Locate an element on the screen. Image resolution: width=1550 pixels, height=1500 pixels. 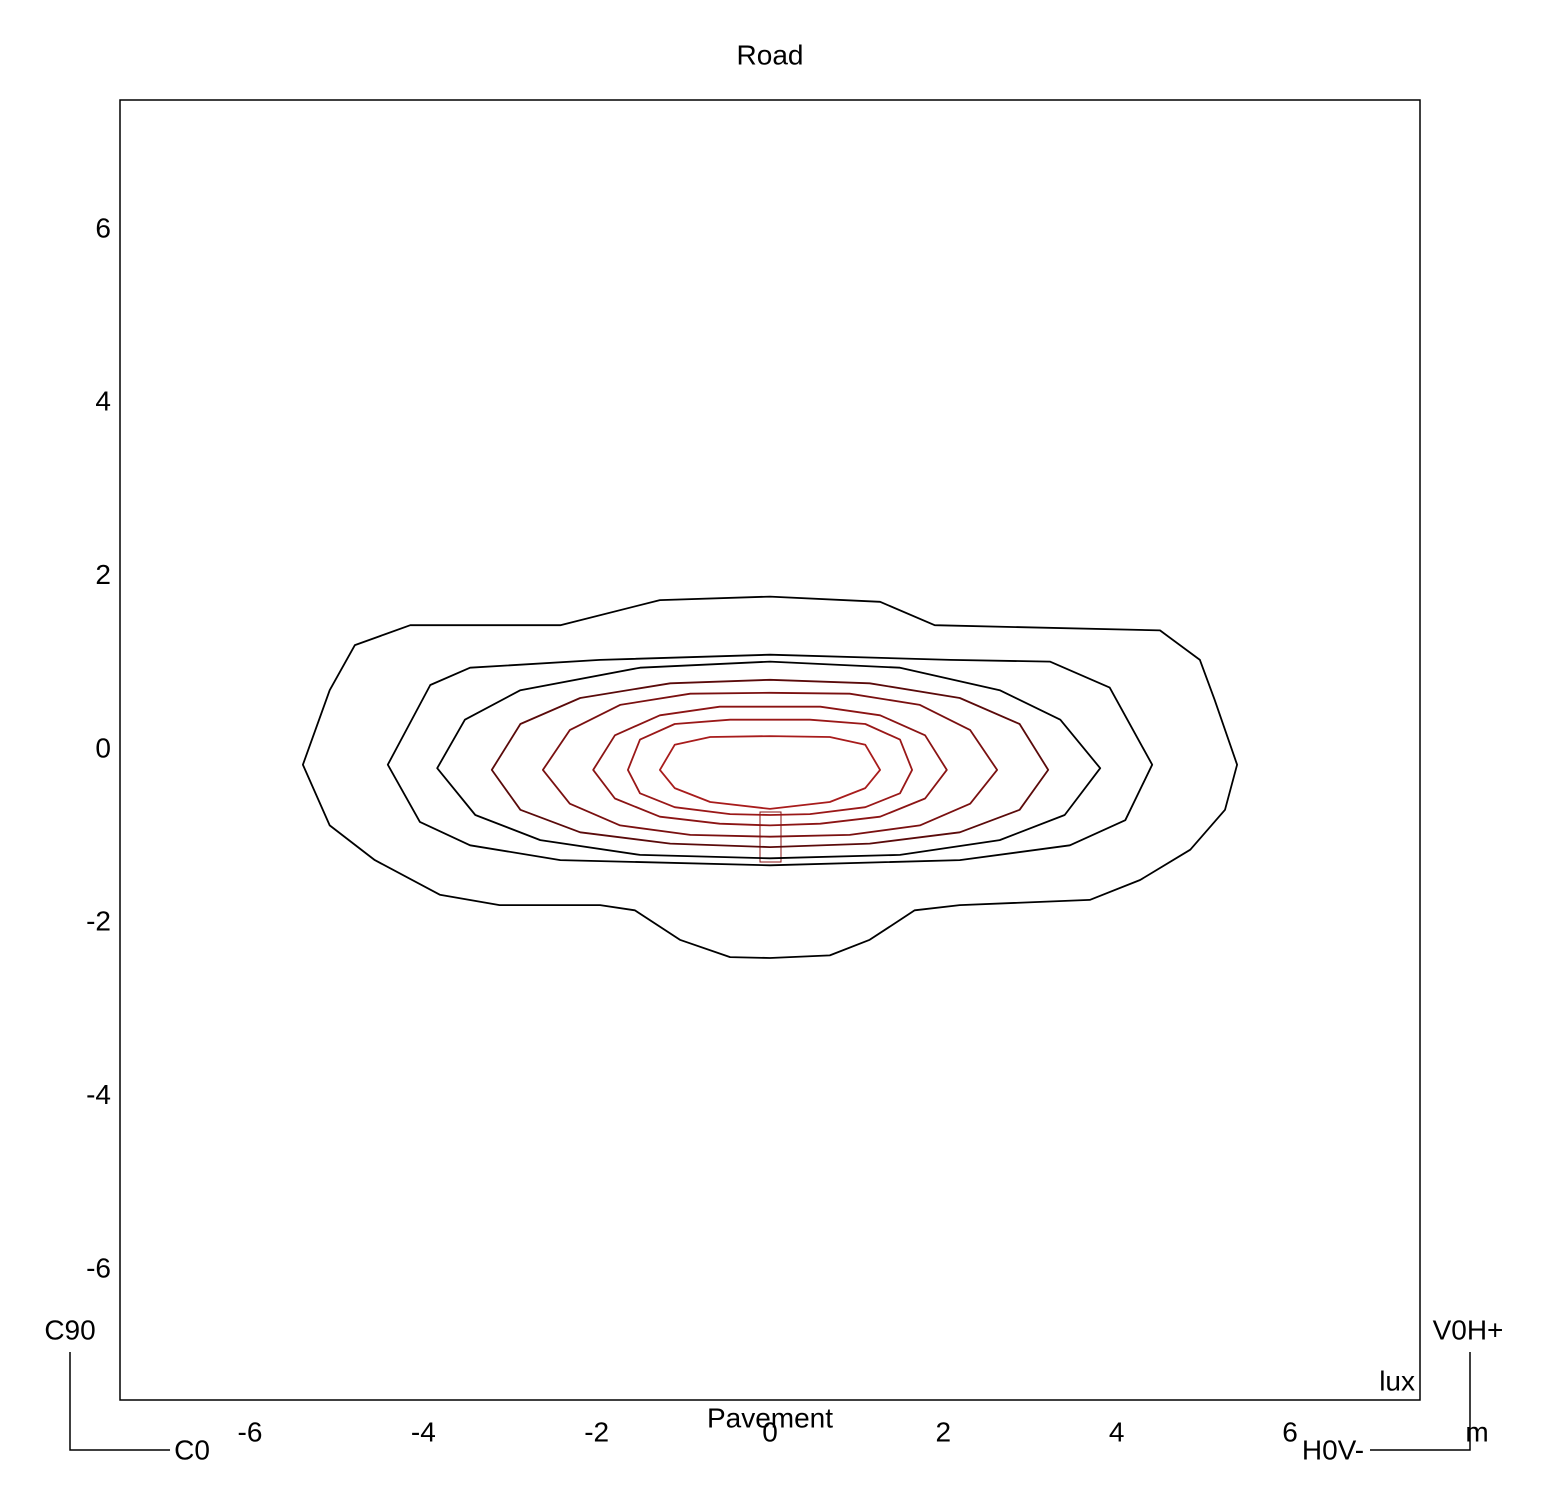
x-tick-label: -2 is located at coordinates (596, 1431).